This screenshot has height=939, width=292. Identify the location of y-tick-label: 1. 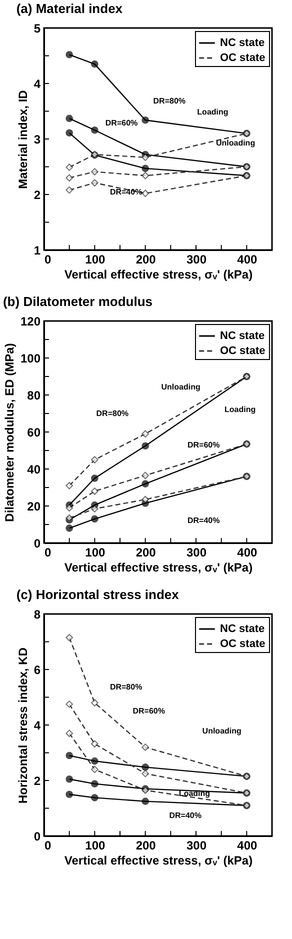
(37, 251).